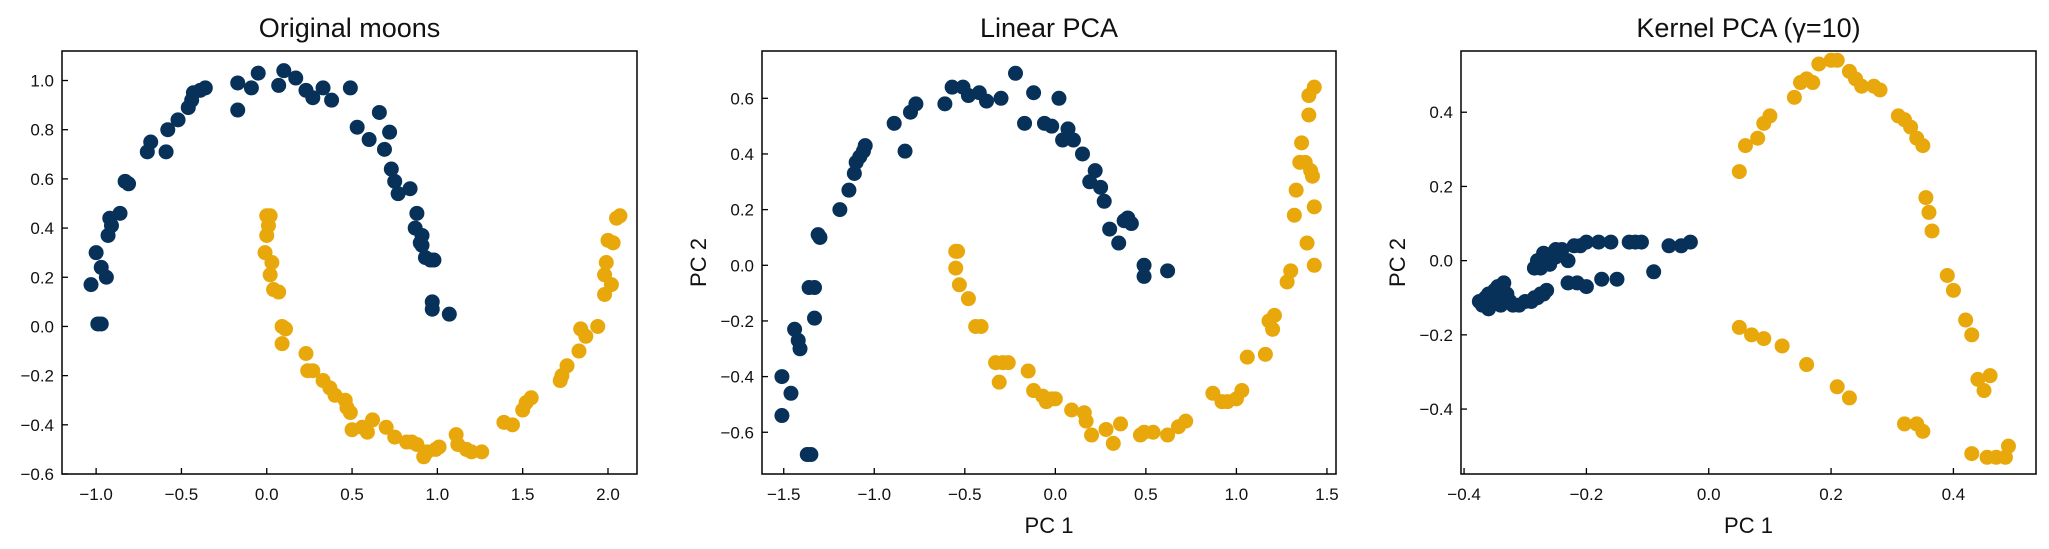 This screenshot has height=549, width=2049. I want to click on y-tick-label: 1.0, so click(42, 81).